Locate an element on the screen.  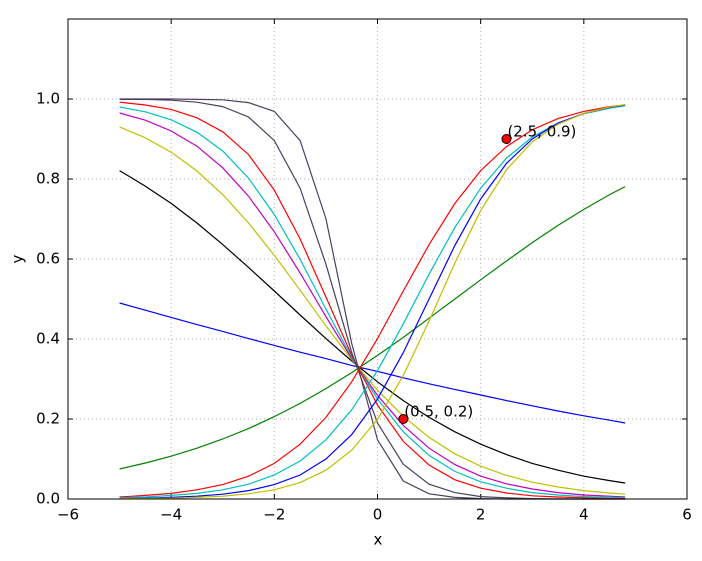
x-tick-label: 0 is located at coordinates (378, 515).